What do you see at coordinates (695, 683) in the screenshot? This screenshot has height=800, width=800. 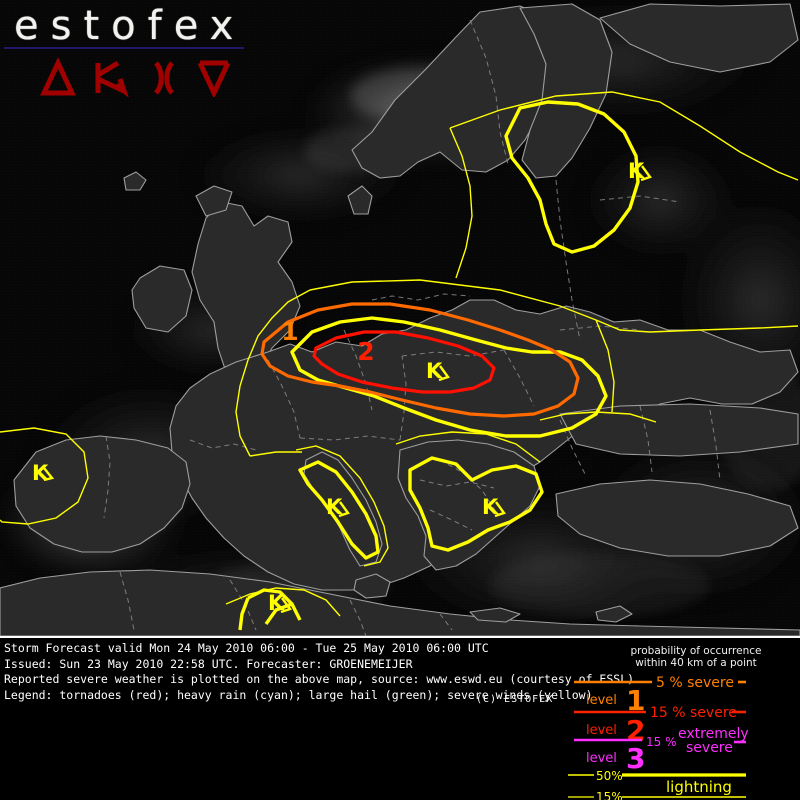 I see `level-1-probability: 5 % severe` at bounding box center [695, 683].